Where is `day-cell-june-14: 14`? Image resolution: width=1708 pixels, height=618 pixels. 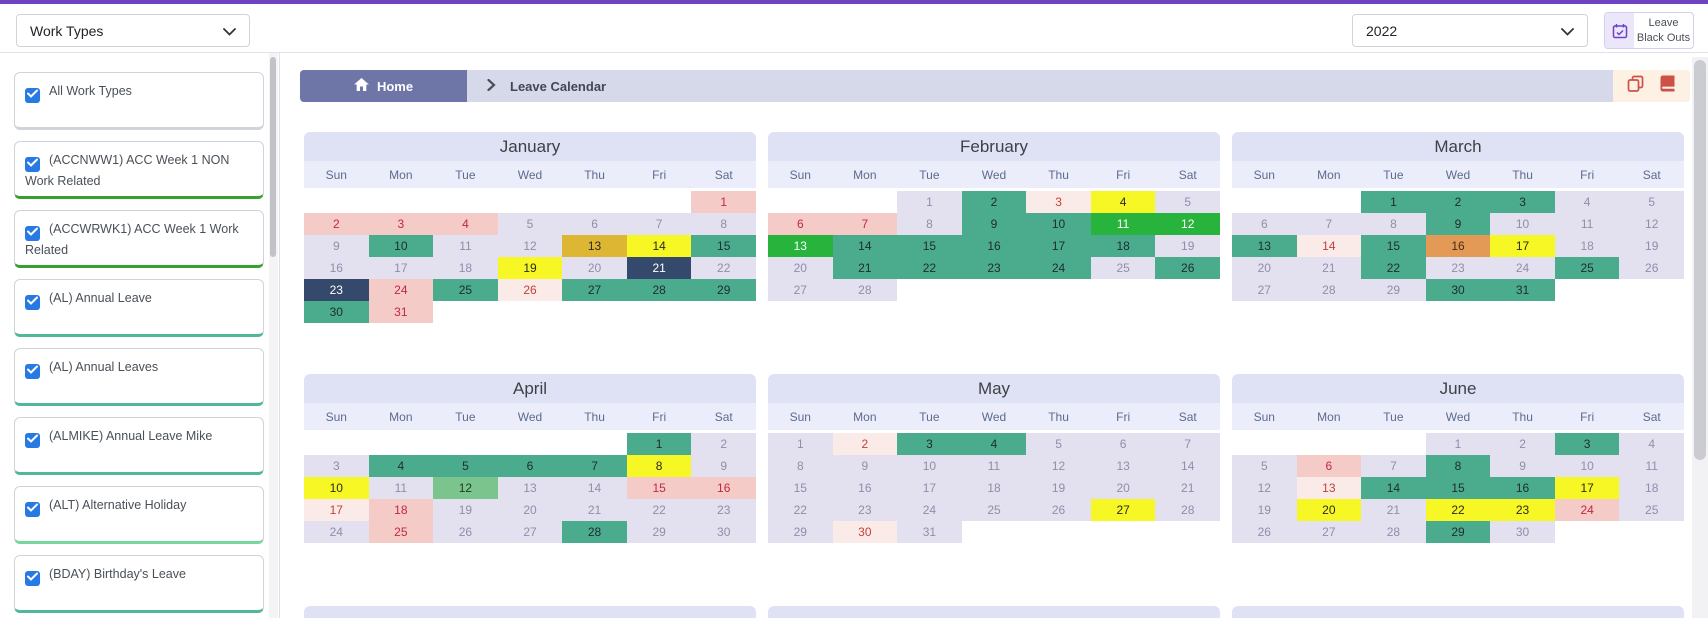 day-cell-june-14: 14 is located at coordinates (1393, 488).